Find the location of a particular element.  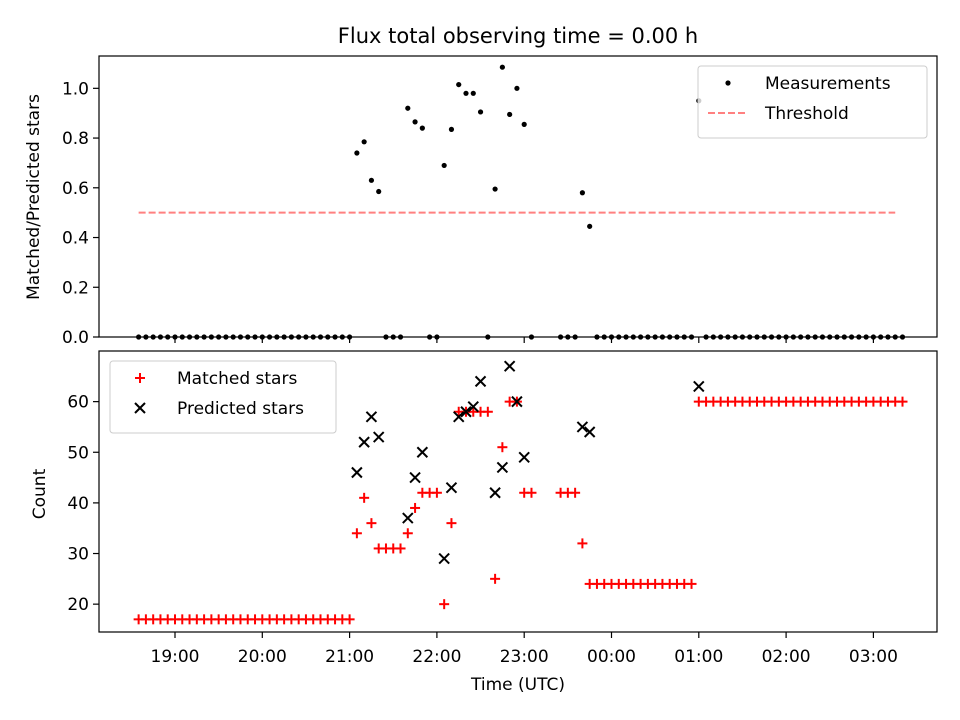

top-legend: Measurements Threshold is located at coordinates (812, 102).